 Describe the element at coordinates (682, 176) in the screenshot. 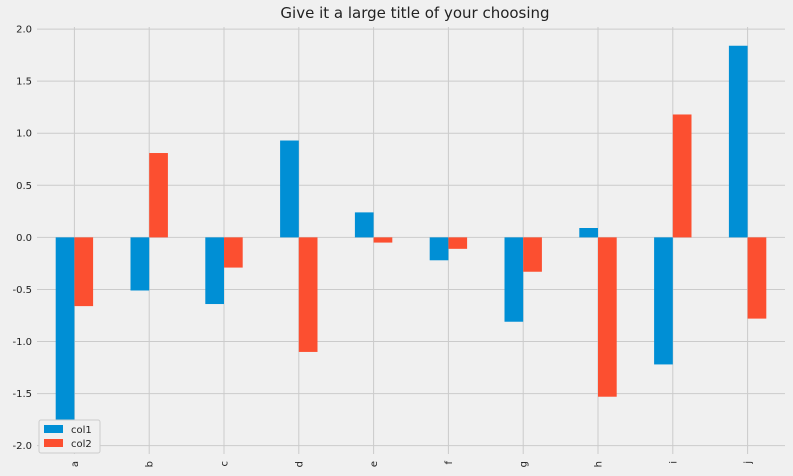

I see `bar-col2-i` at that location.